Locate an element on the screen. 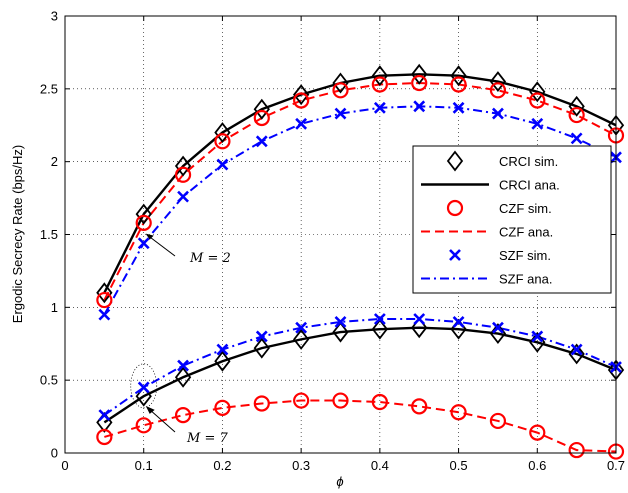 This screenshot has width=628, height=493. annotation-ellipse is located at coordinates (144, 386).